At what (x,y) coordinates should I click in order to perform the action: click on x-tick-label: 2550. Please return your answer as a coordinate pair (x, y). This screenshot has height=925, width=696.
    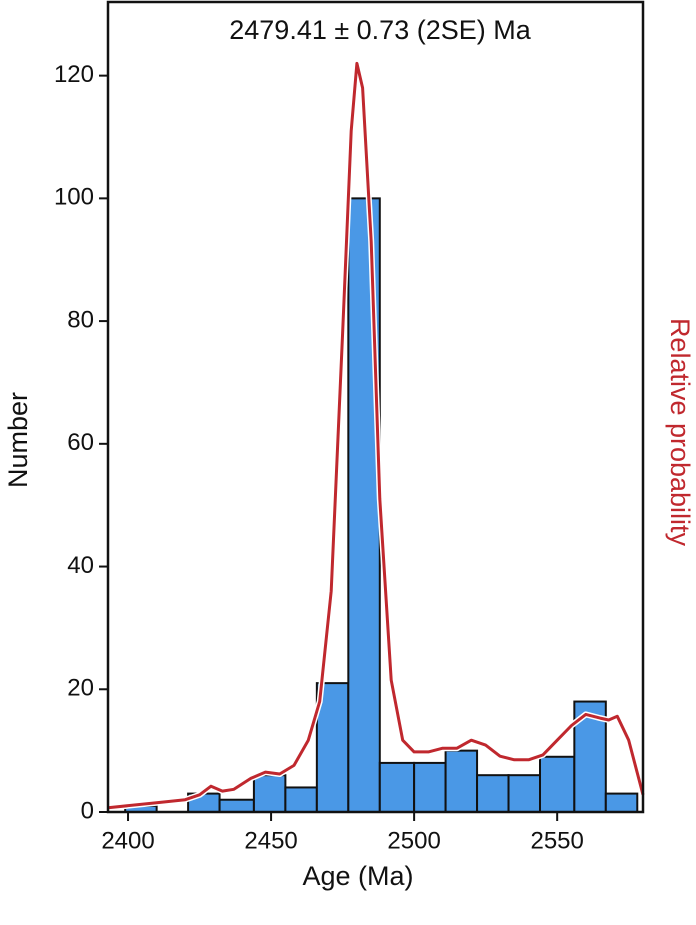
    Looking at the image, I should click on (556, 840).